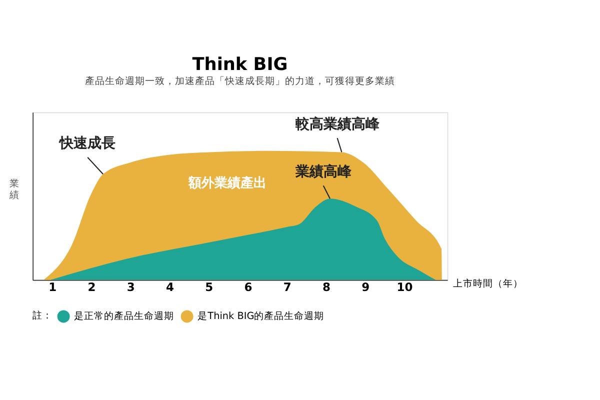 The height and width of the screenshot is (400, 600). I want to click on x-tick-label: 10, so click(404, 287).